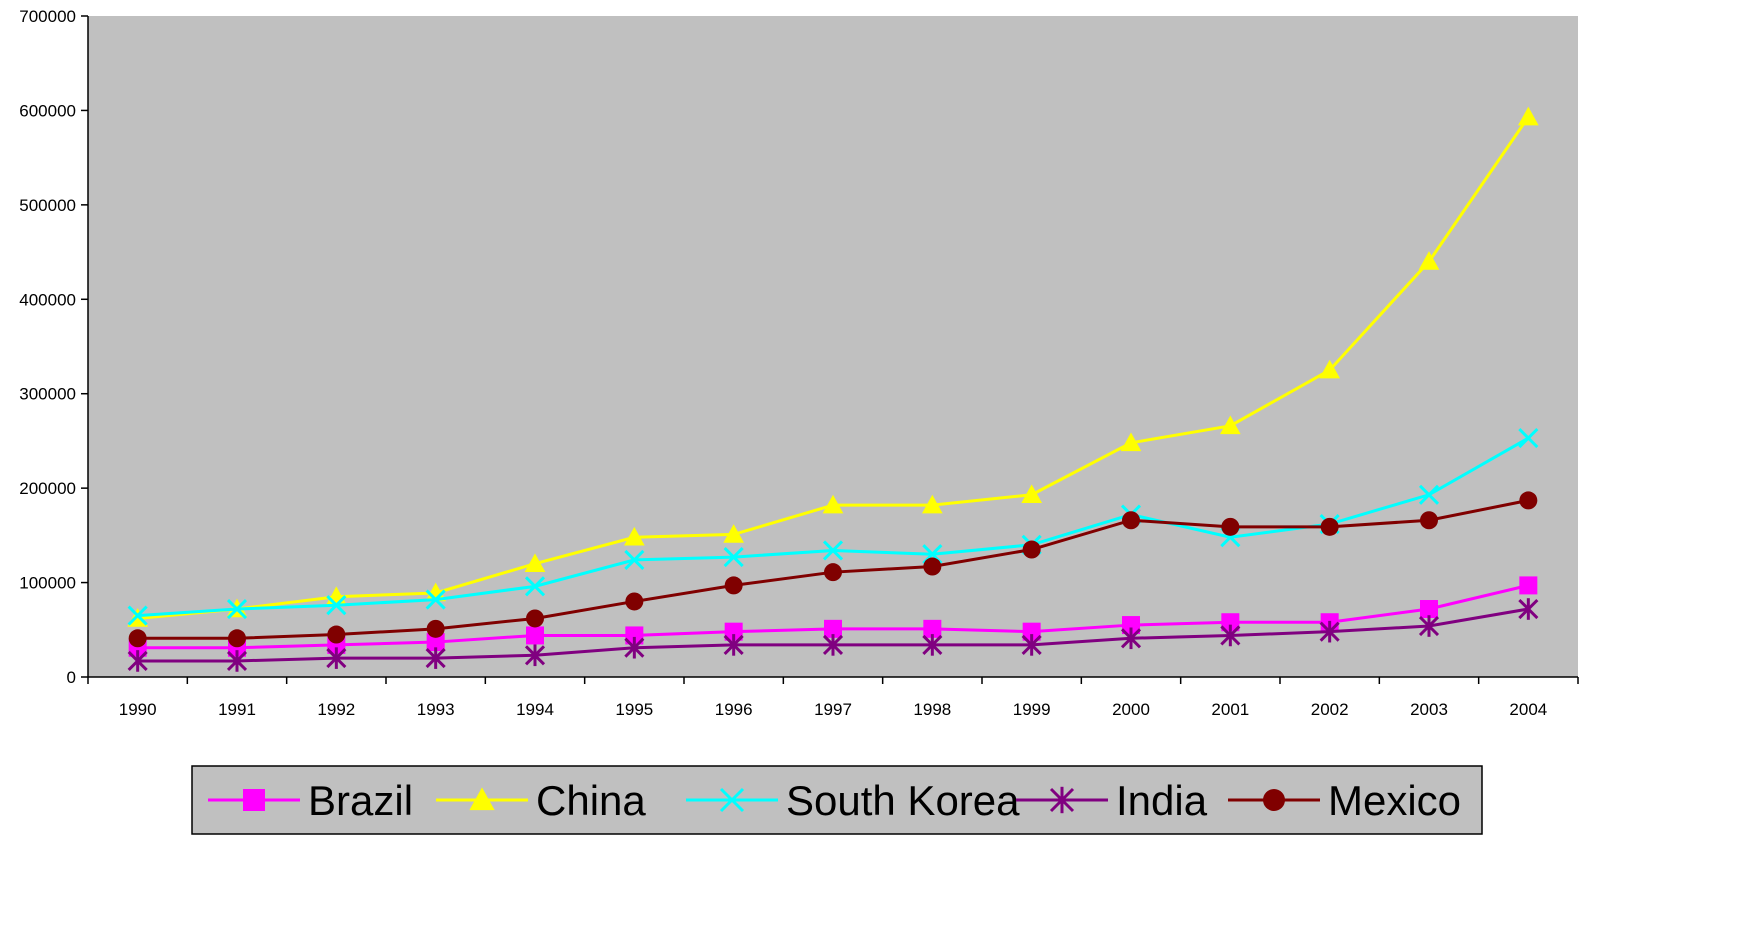  I want to click on legend-entry-mexico: Mexico, so click(1344, 800).